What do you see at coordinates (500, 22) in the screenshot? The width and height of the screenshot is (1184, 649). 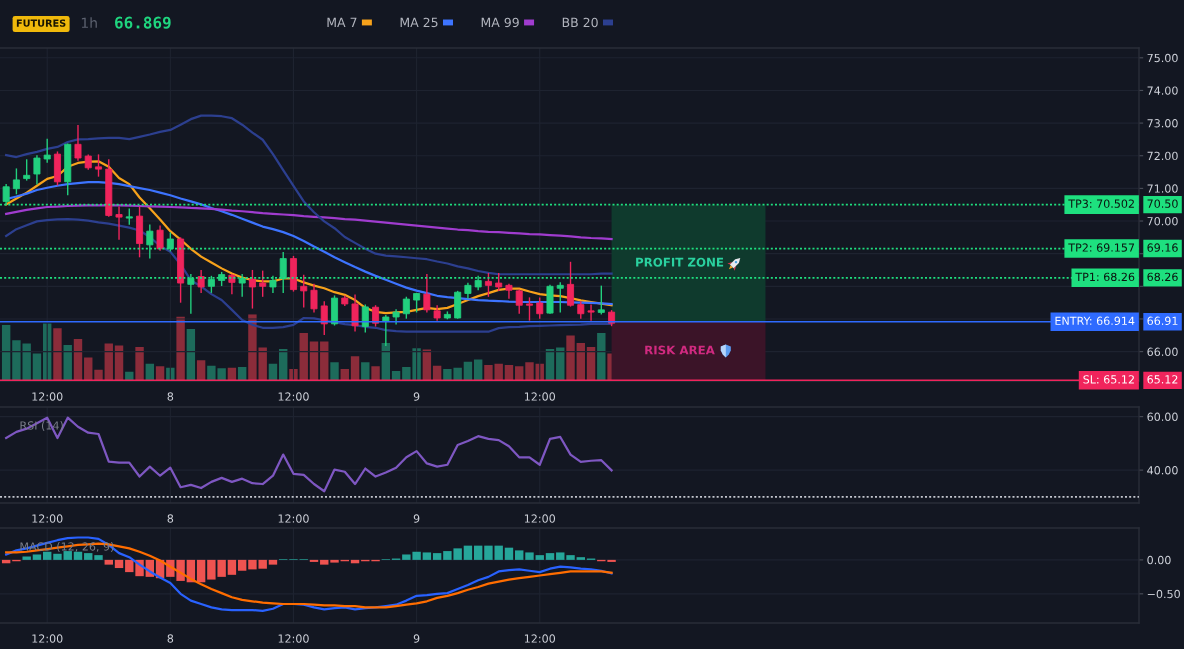 I see `legend-label: MA 99` at bounding box center [500, 22].